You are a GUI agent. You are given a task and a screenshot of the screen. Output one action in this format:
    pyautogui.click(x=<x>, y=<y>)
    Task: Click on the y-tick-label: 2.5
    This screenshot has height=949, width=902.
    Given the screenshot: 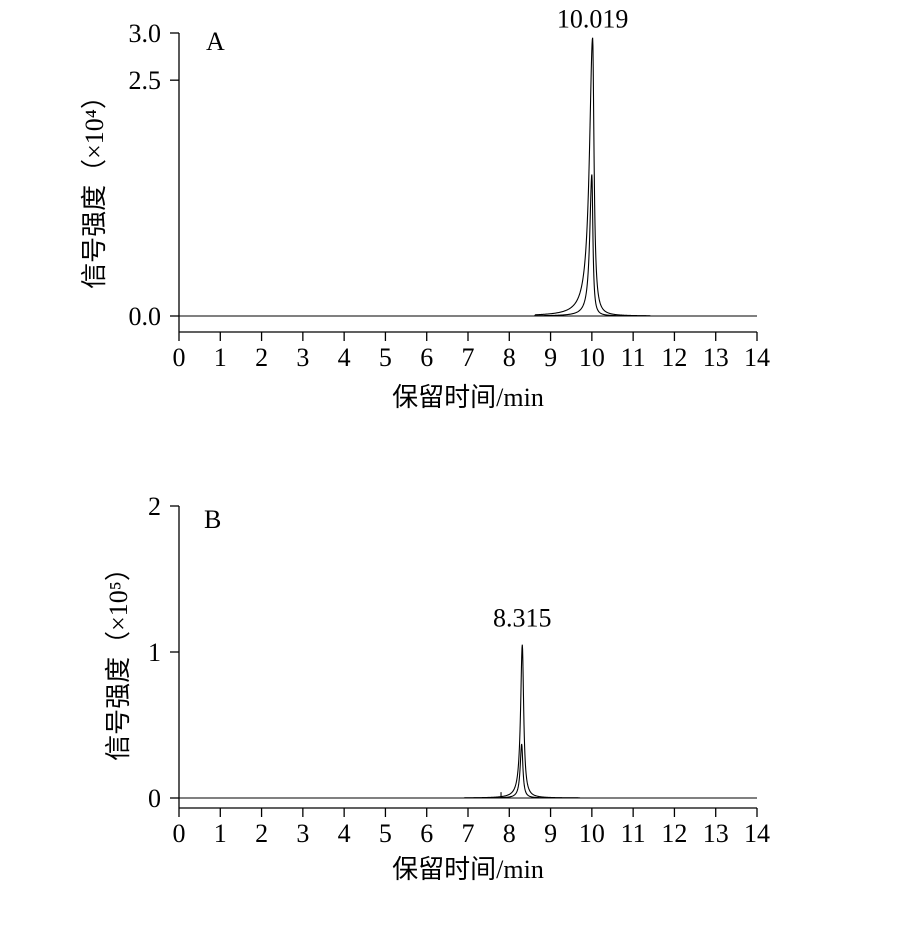 What is the action you would take?
    pyautogui.click(x=145, y=80)
    